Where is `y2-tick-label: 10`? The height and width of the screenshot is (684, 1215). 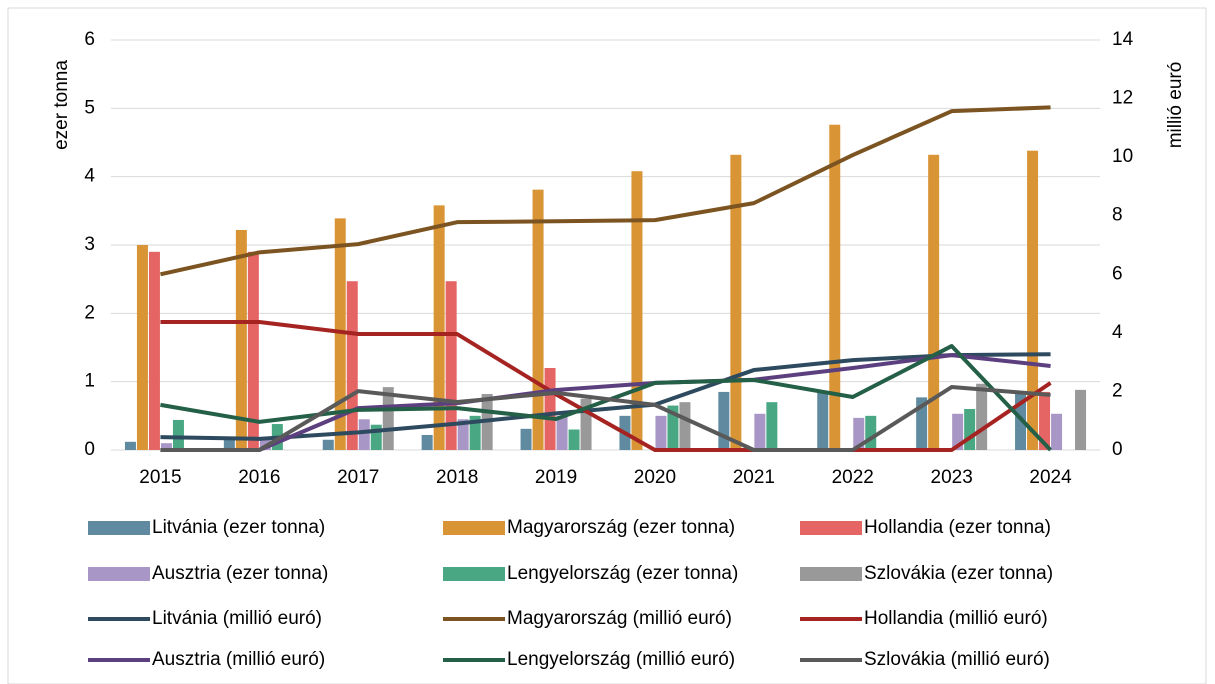
y2-tick-label: 10 is located at coordinates (1122, 156).